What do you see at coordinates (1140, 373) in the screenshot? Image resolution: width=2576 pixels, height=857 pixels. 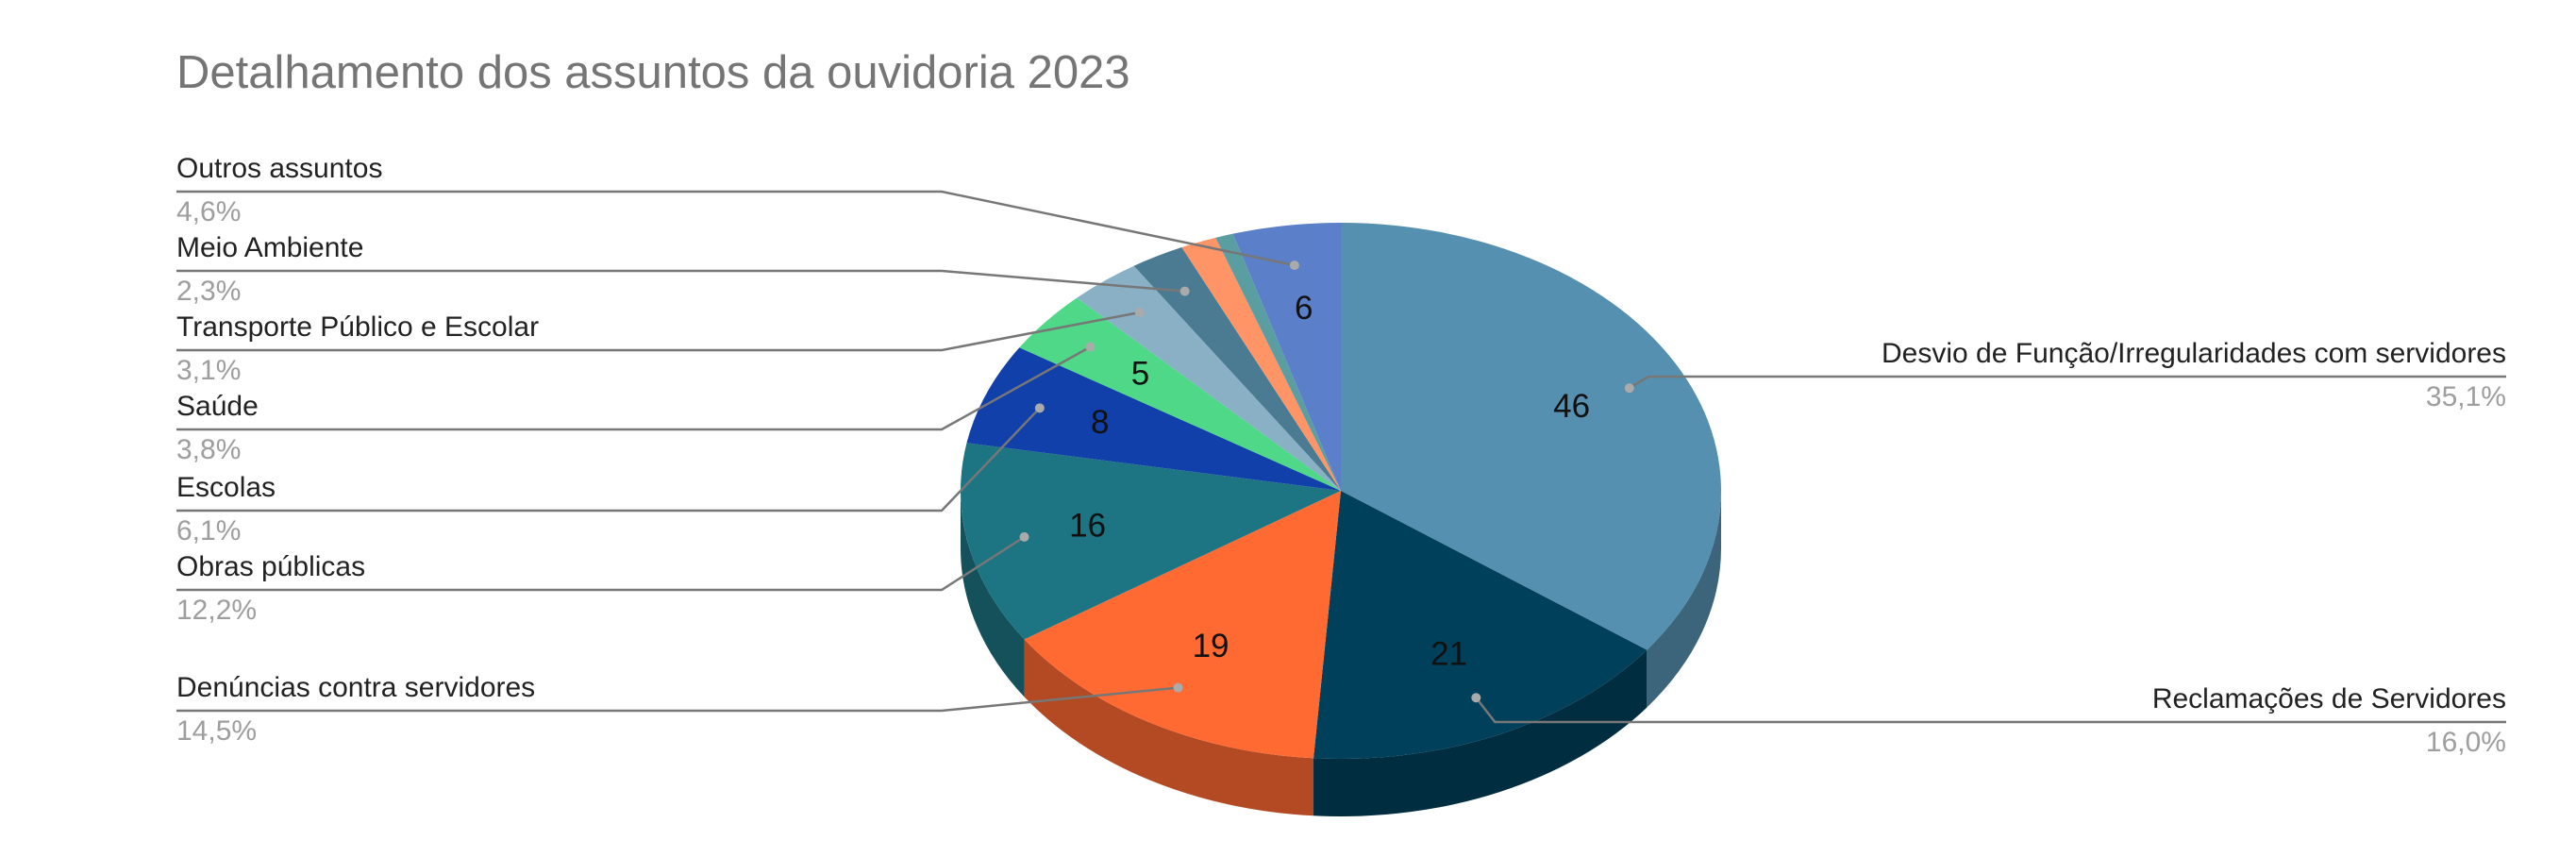 I see `data-label: 5` at bounding box center [1140, 373].